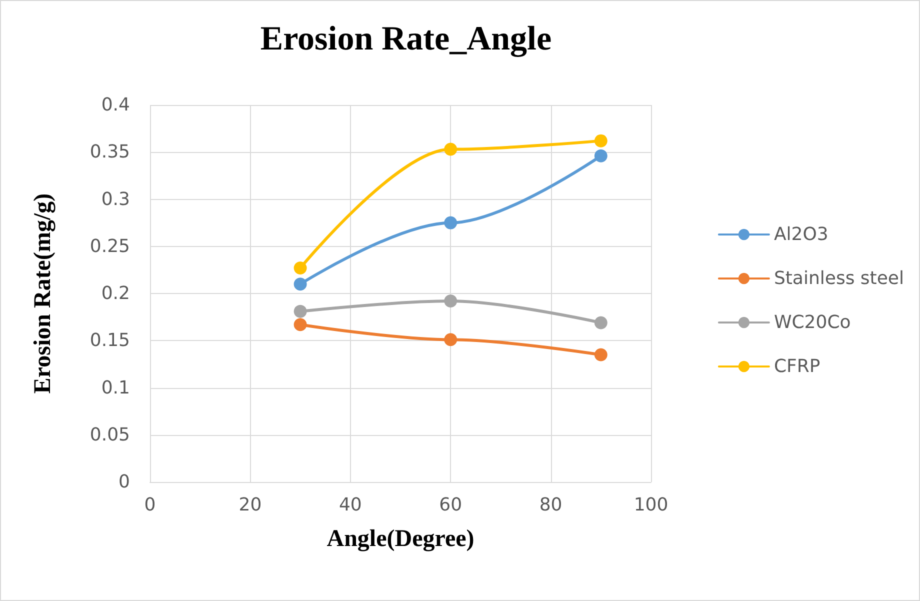 The image size is (920, 601). Describe the element at coordinates (812, 322) in the screenshot. I see `legend-label: WC20Co` at that location.